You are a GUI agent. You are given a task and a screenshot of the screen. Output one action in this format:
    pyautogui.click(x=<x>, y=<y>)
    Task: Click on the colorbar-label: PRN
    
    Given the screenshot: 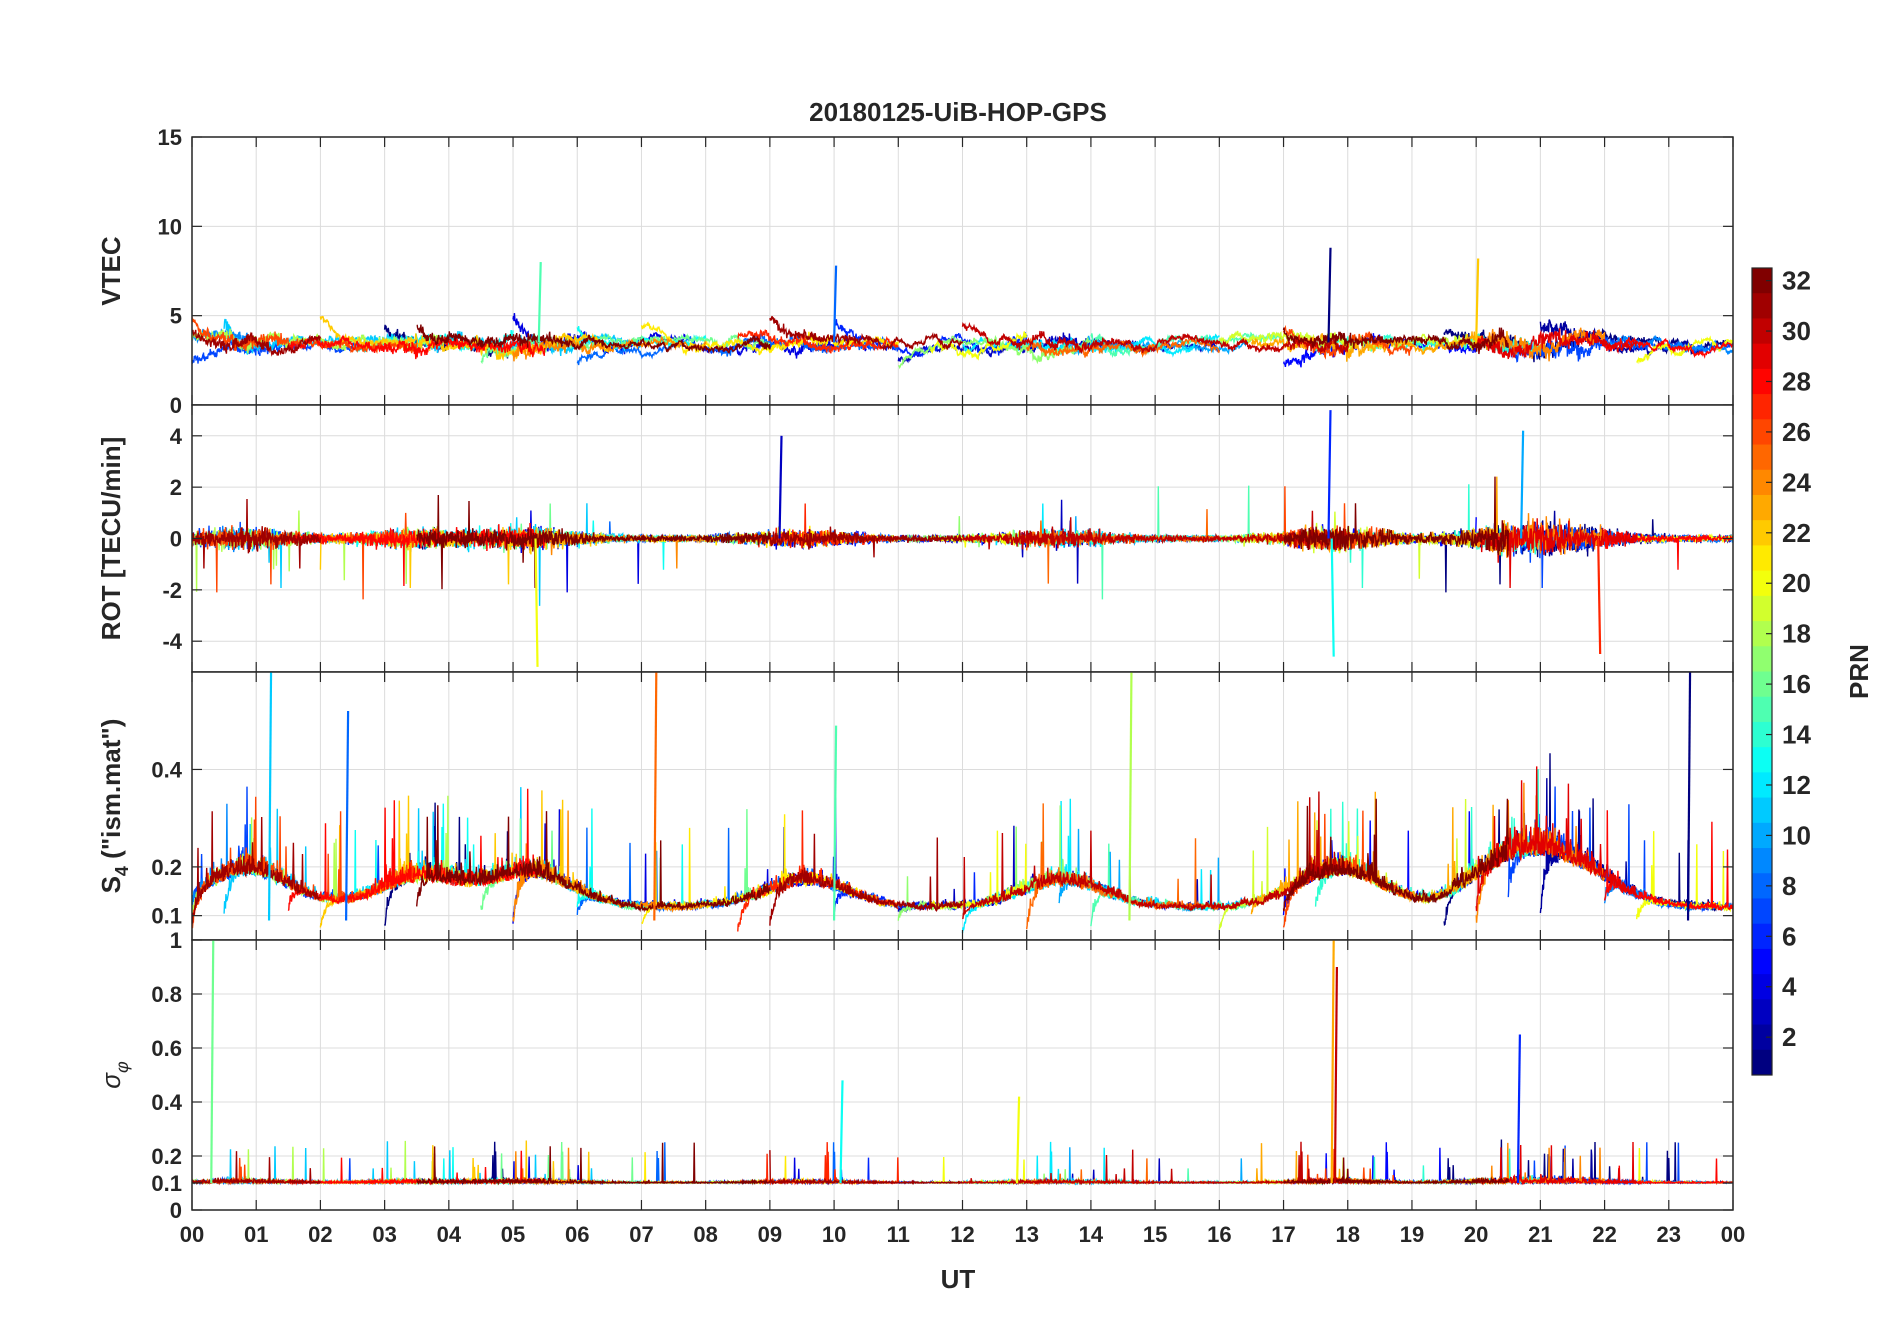 What is the action you would take?
    pyautogui.click(x=1859, y=671)
    